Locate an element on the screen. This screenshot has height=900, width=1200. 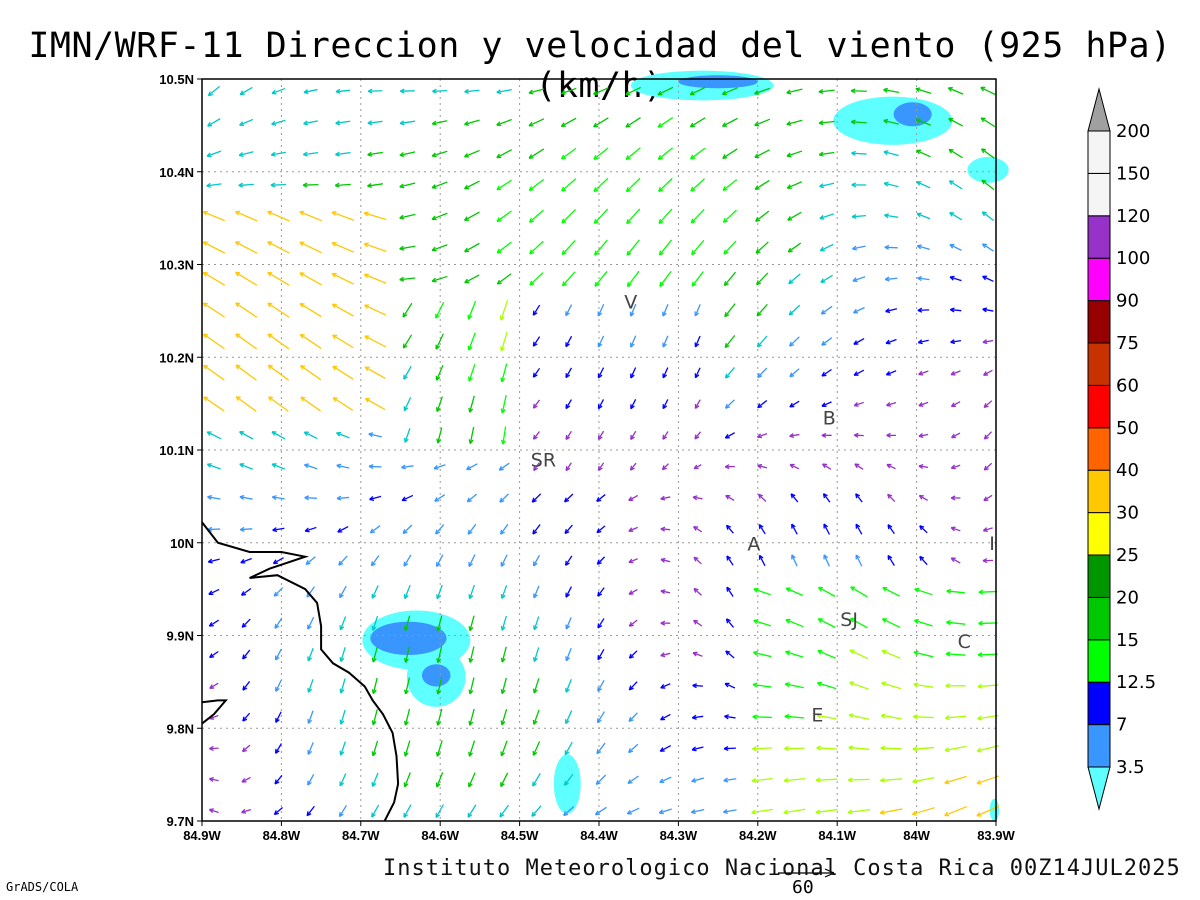
colorbar-label: 100 is located at coordinates (1133, 258).